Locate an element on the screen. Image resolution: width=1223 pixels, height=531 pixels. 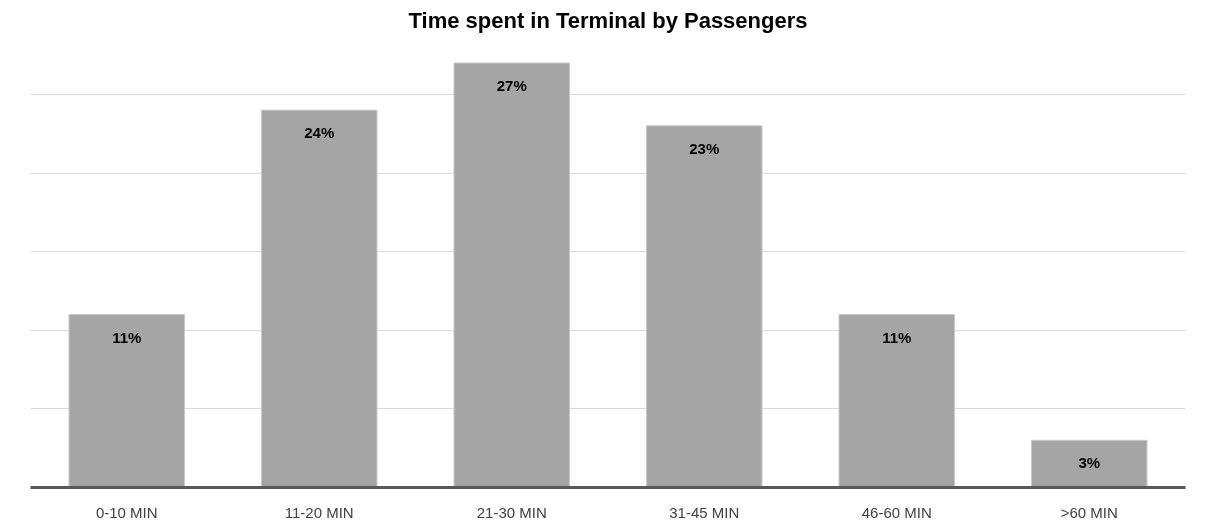
x-tick-label: 21-30 MIN is located at coordinates (511, 512).